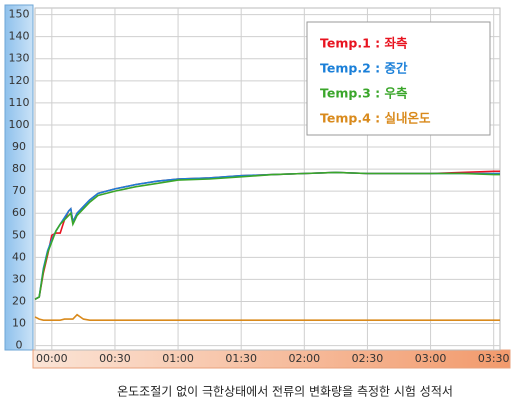  I want to click on legend, so click(398, 78).